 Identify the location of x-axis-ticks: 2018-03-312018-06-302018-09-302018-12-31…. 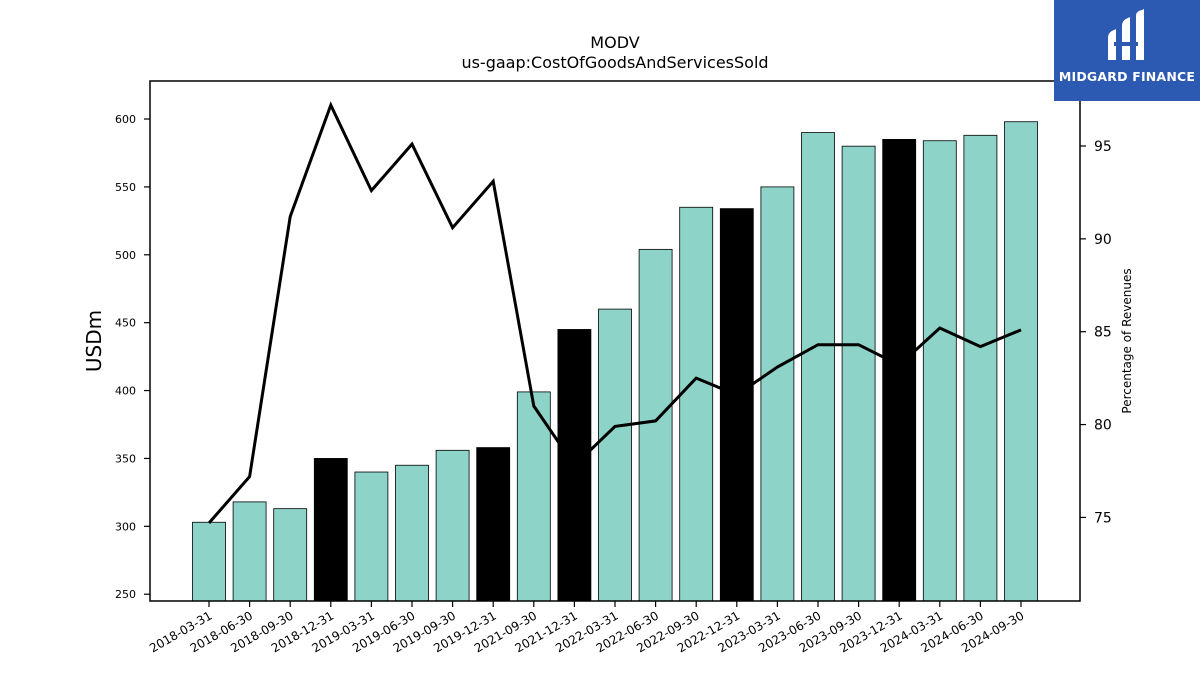
(587, 628).